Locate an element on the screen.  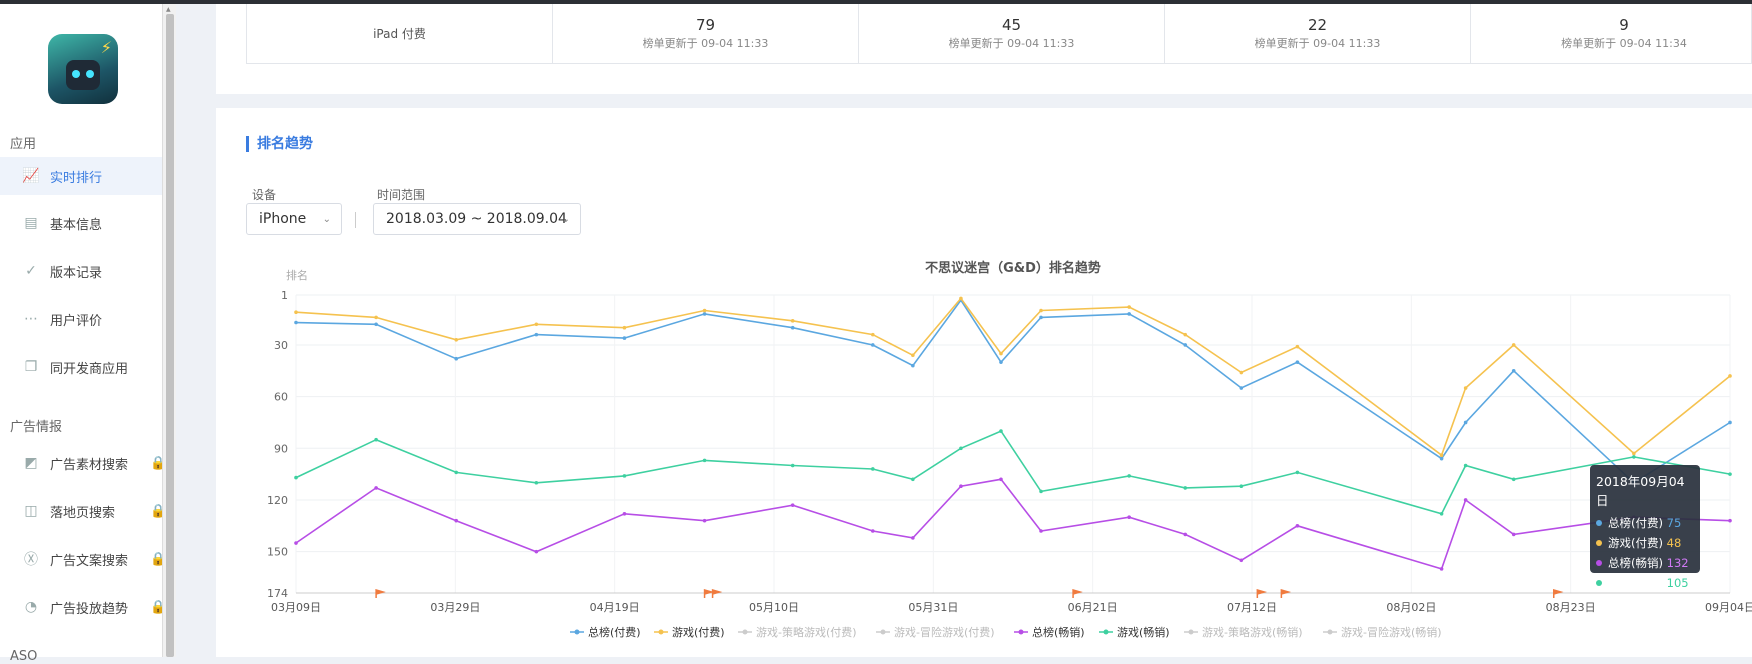
rank-value: 45 is located at coordinates (1011, 25).